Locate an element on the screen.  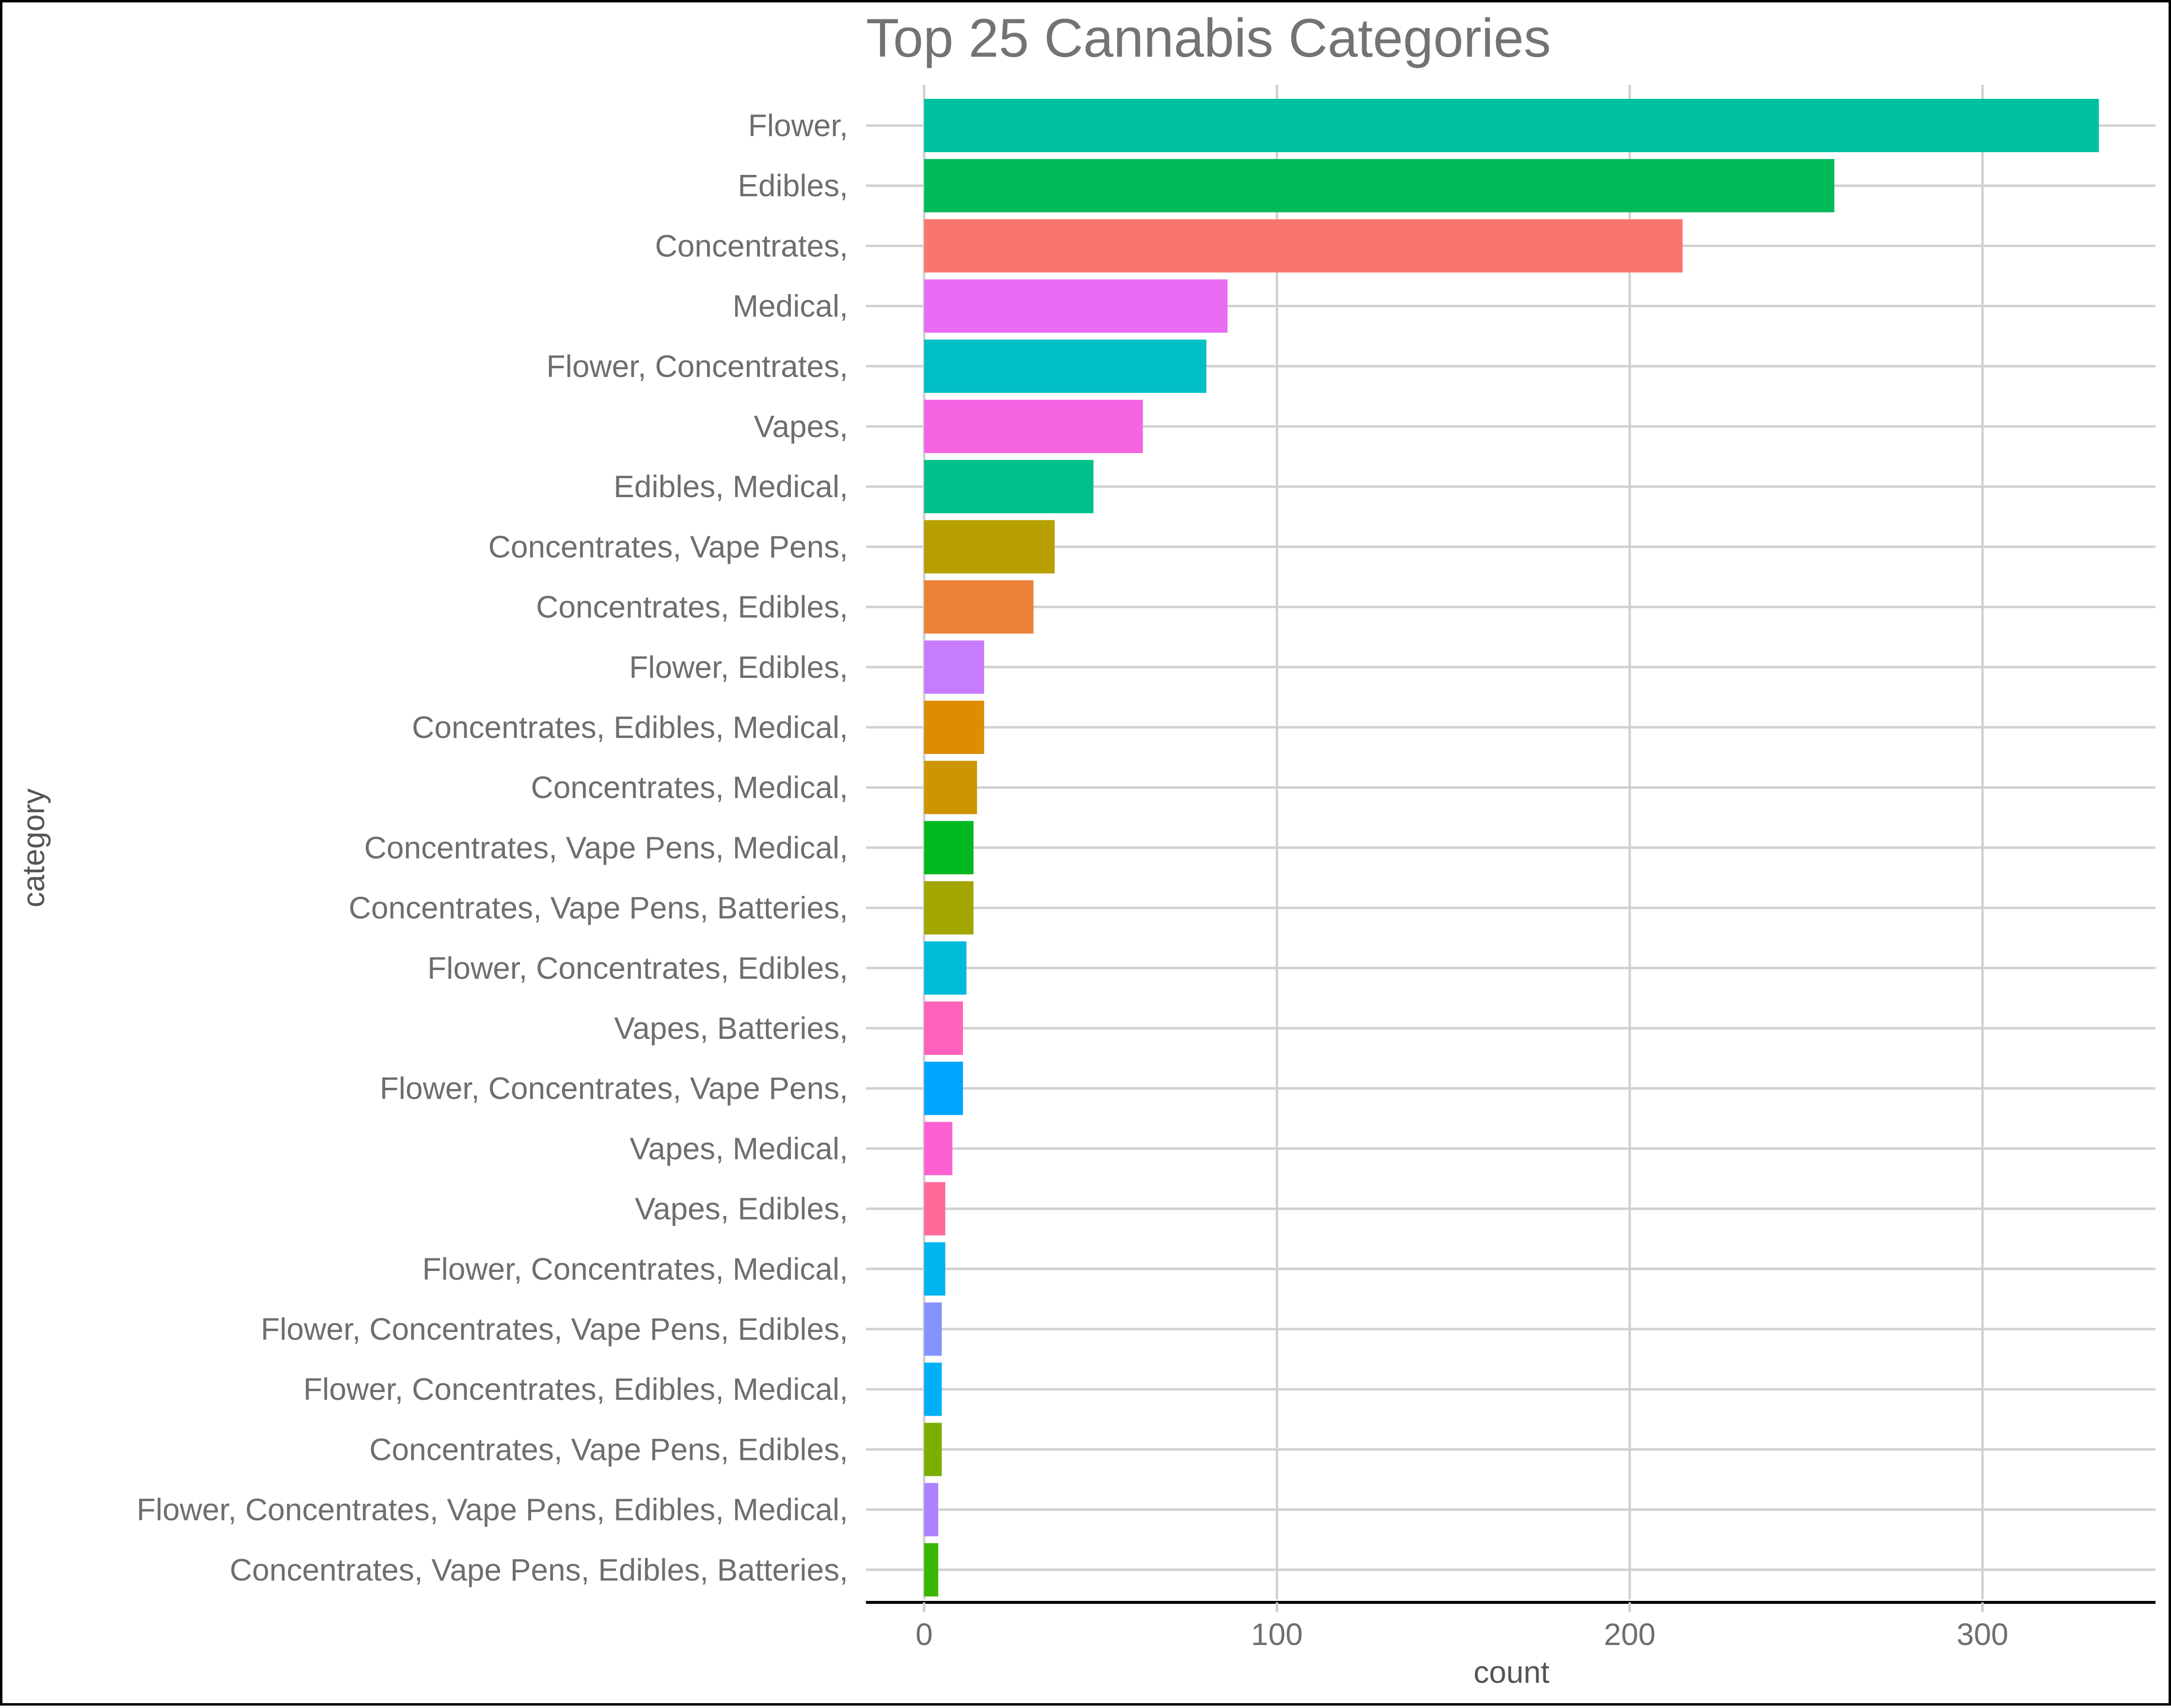
category-label: Concentrates, Vape Pens, is located at coordinates (668, 546).